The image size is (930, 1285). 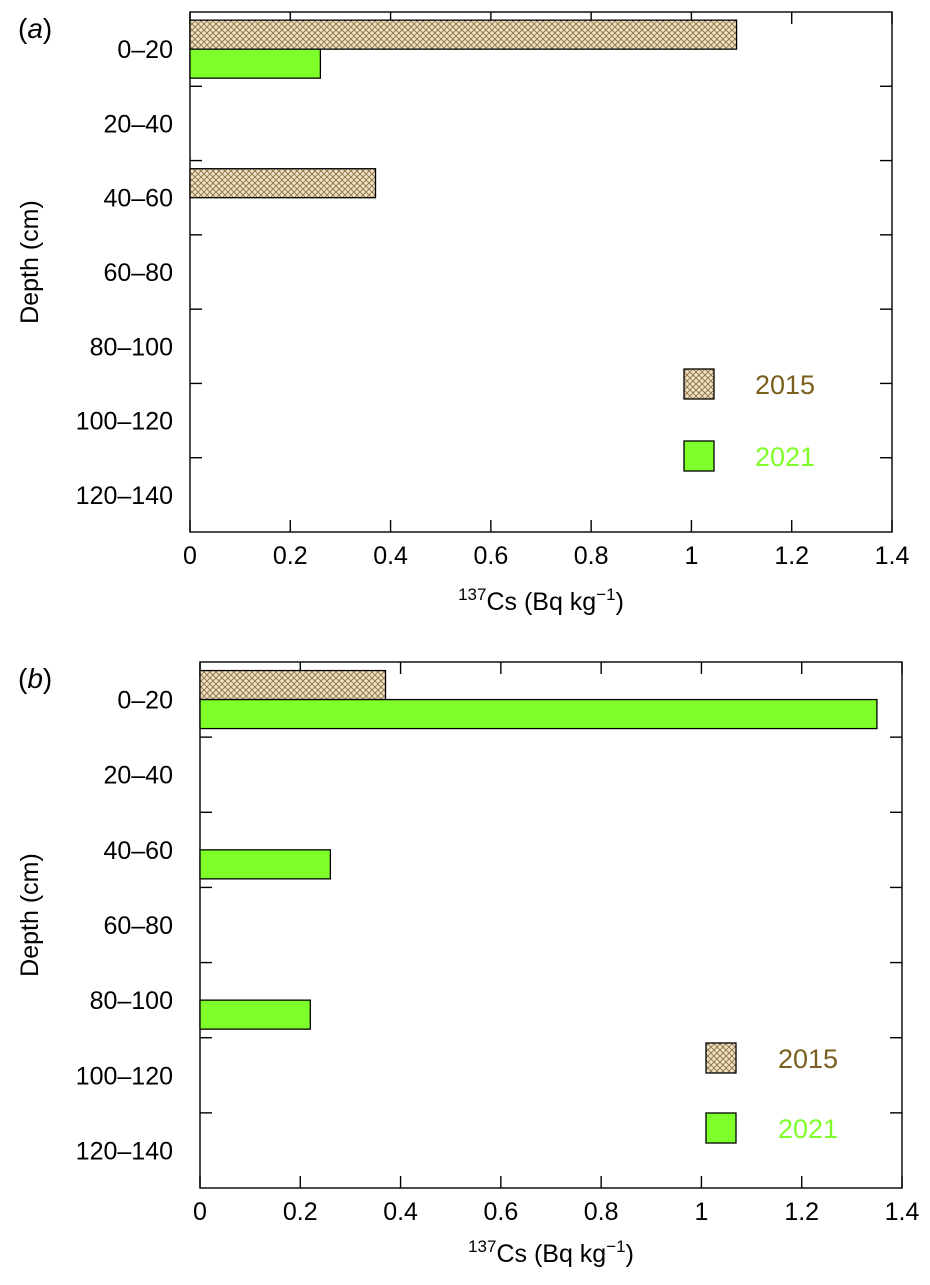 What do you see at coordinates (265, 864) in the screenshot?
I see `bar-2021-40–60` at bounding box center [265, 864].